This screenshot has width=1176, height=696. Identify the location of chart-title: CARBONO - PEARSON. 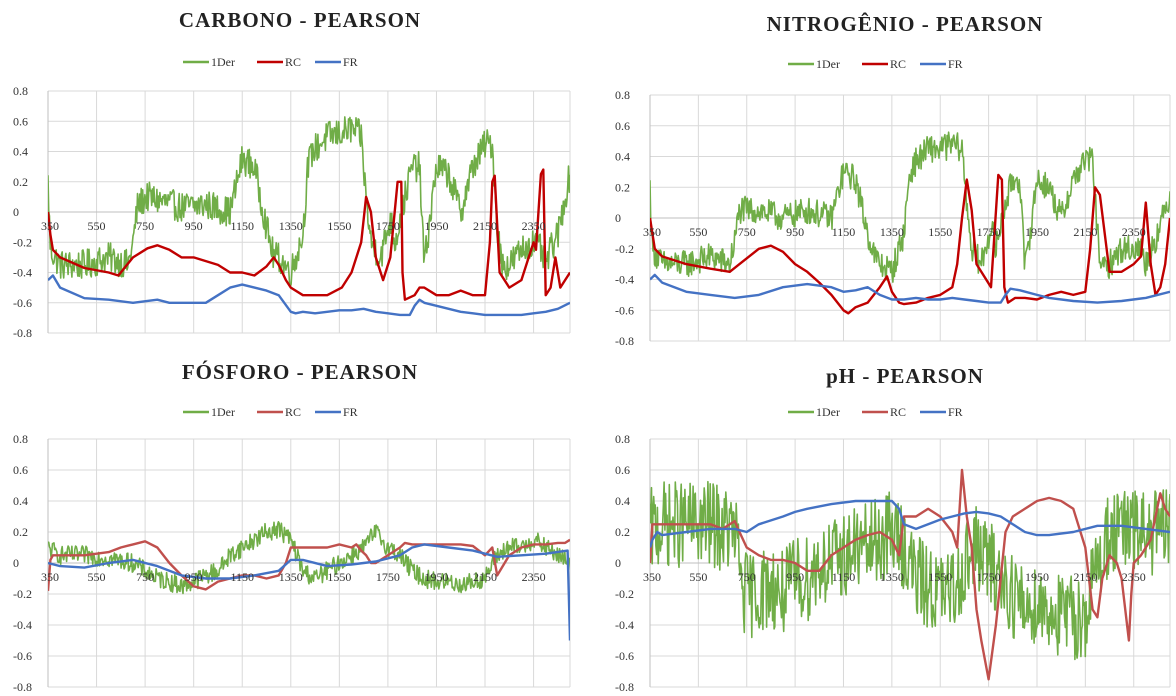
(300, 20).